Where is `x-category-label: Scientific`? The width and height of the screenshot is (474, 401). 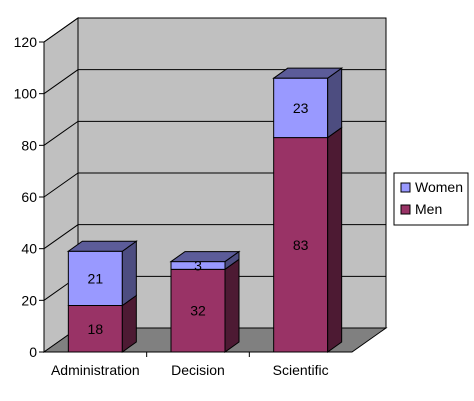 x-category-label: Scientific is located at coordinates (301, 370).